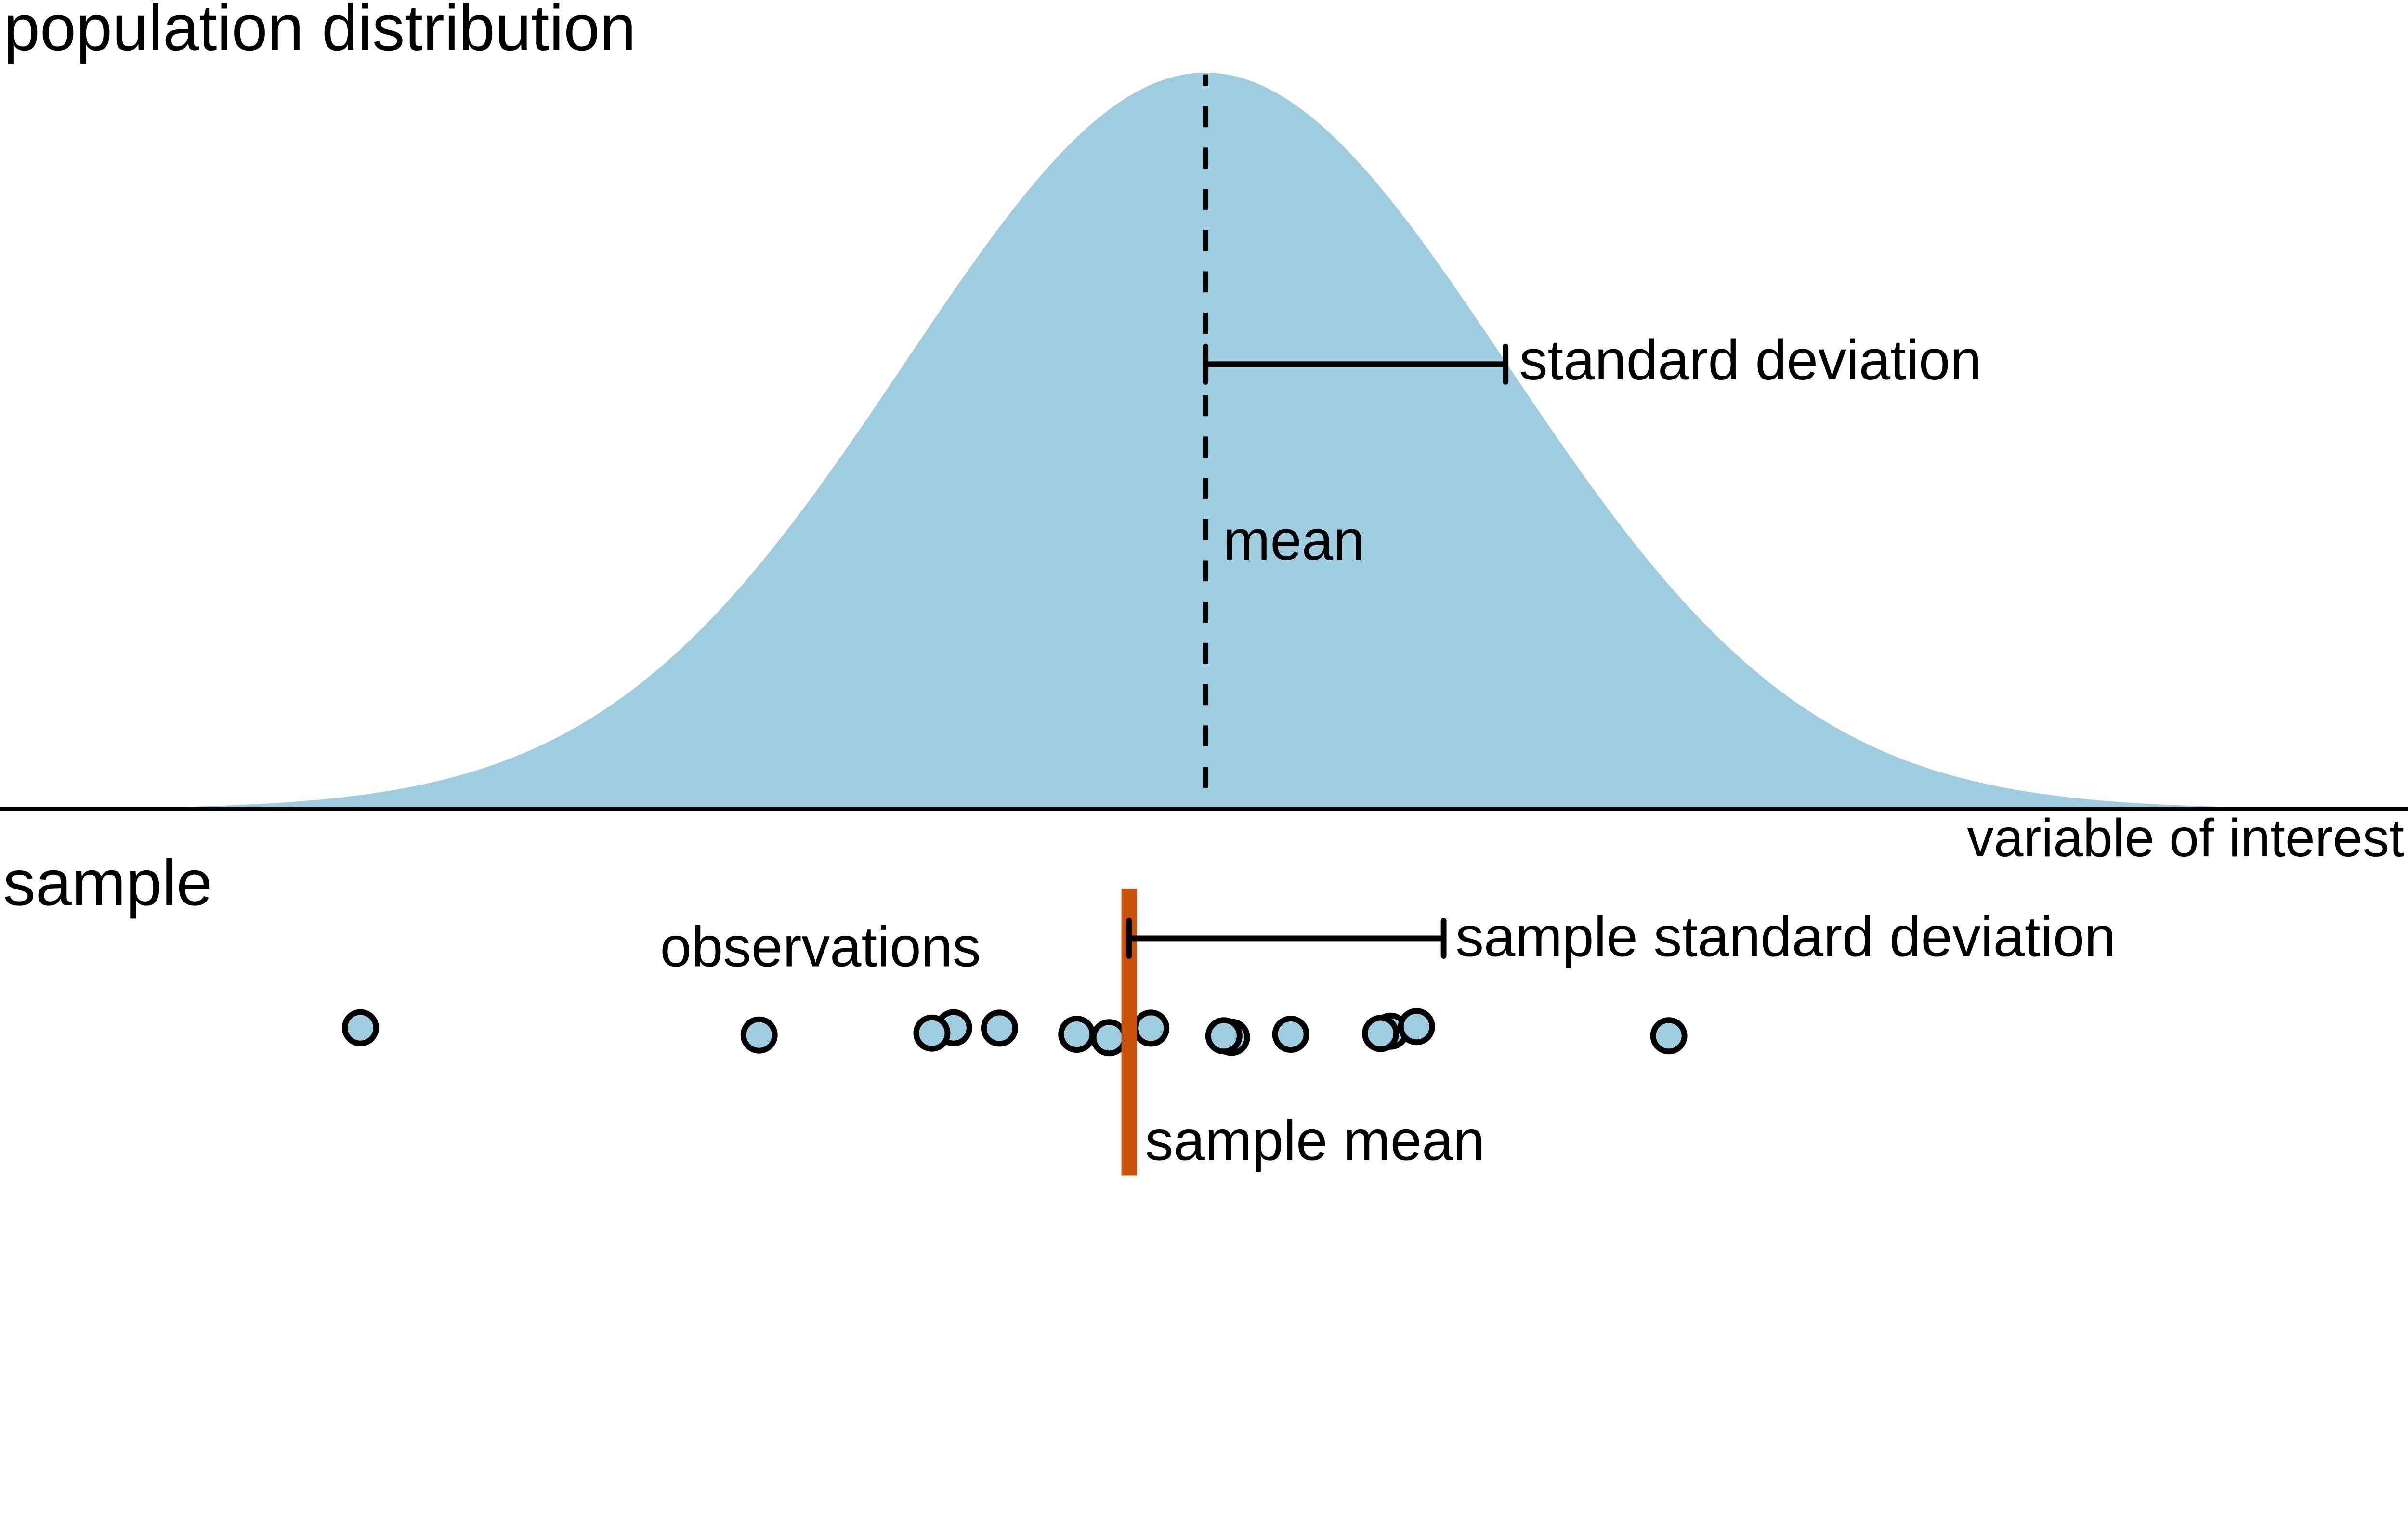 The width and height of the screenshot is (2408, 1517). I want to click on standard-deviation-label: standard deviation, so click(1750, 360).